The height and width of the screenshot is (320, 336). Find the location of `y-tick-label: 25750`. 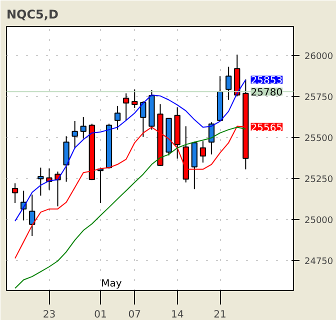

y-tick-label: 25750 is located at coordinates (319, 98).